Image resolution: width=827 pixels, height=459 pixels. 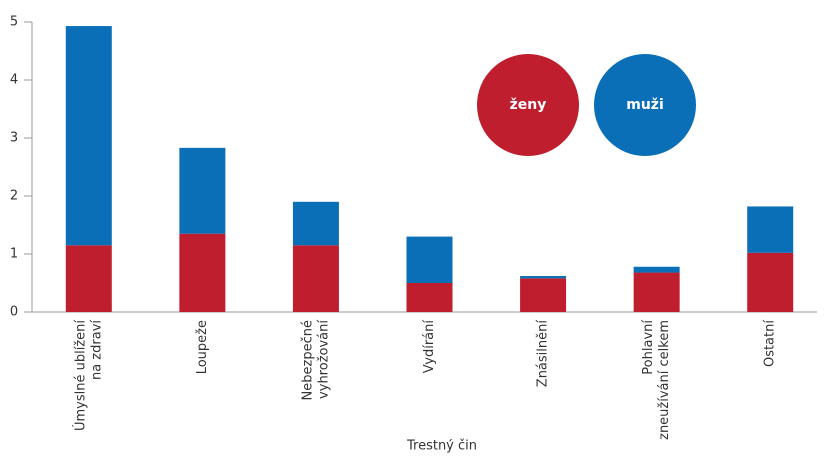 I want to click on y-tick-label: 0, so click(x=14, y=312).